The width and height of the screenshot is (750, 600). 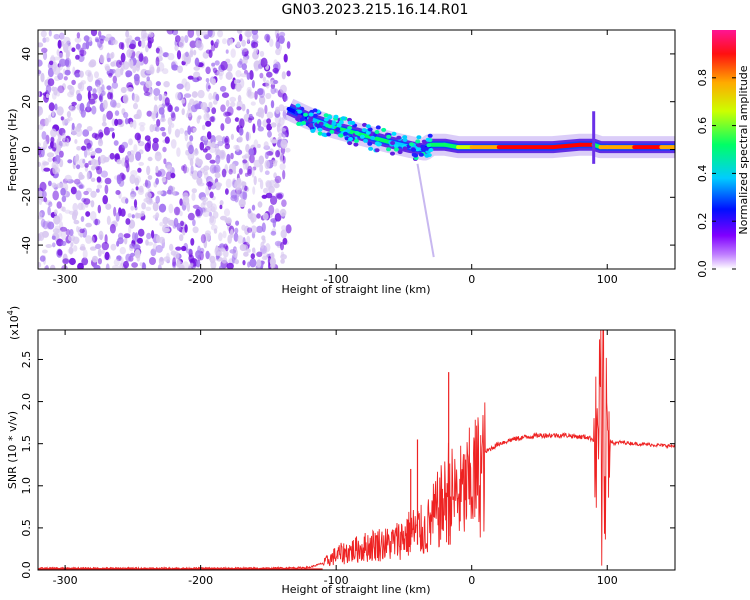 I want to click on colorbar-tick-label: 0.6, so click(x=702, y=126).